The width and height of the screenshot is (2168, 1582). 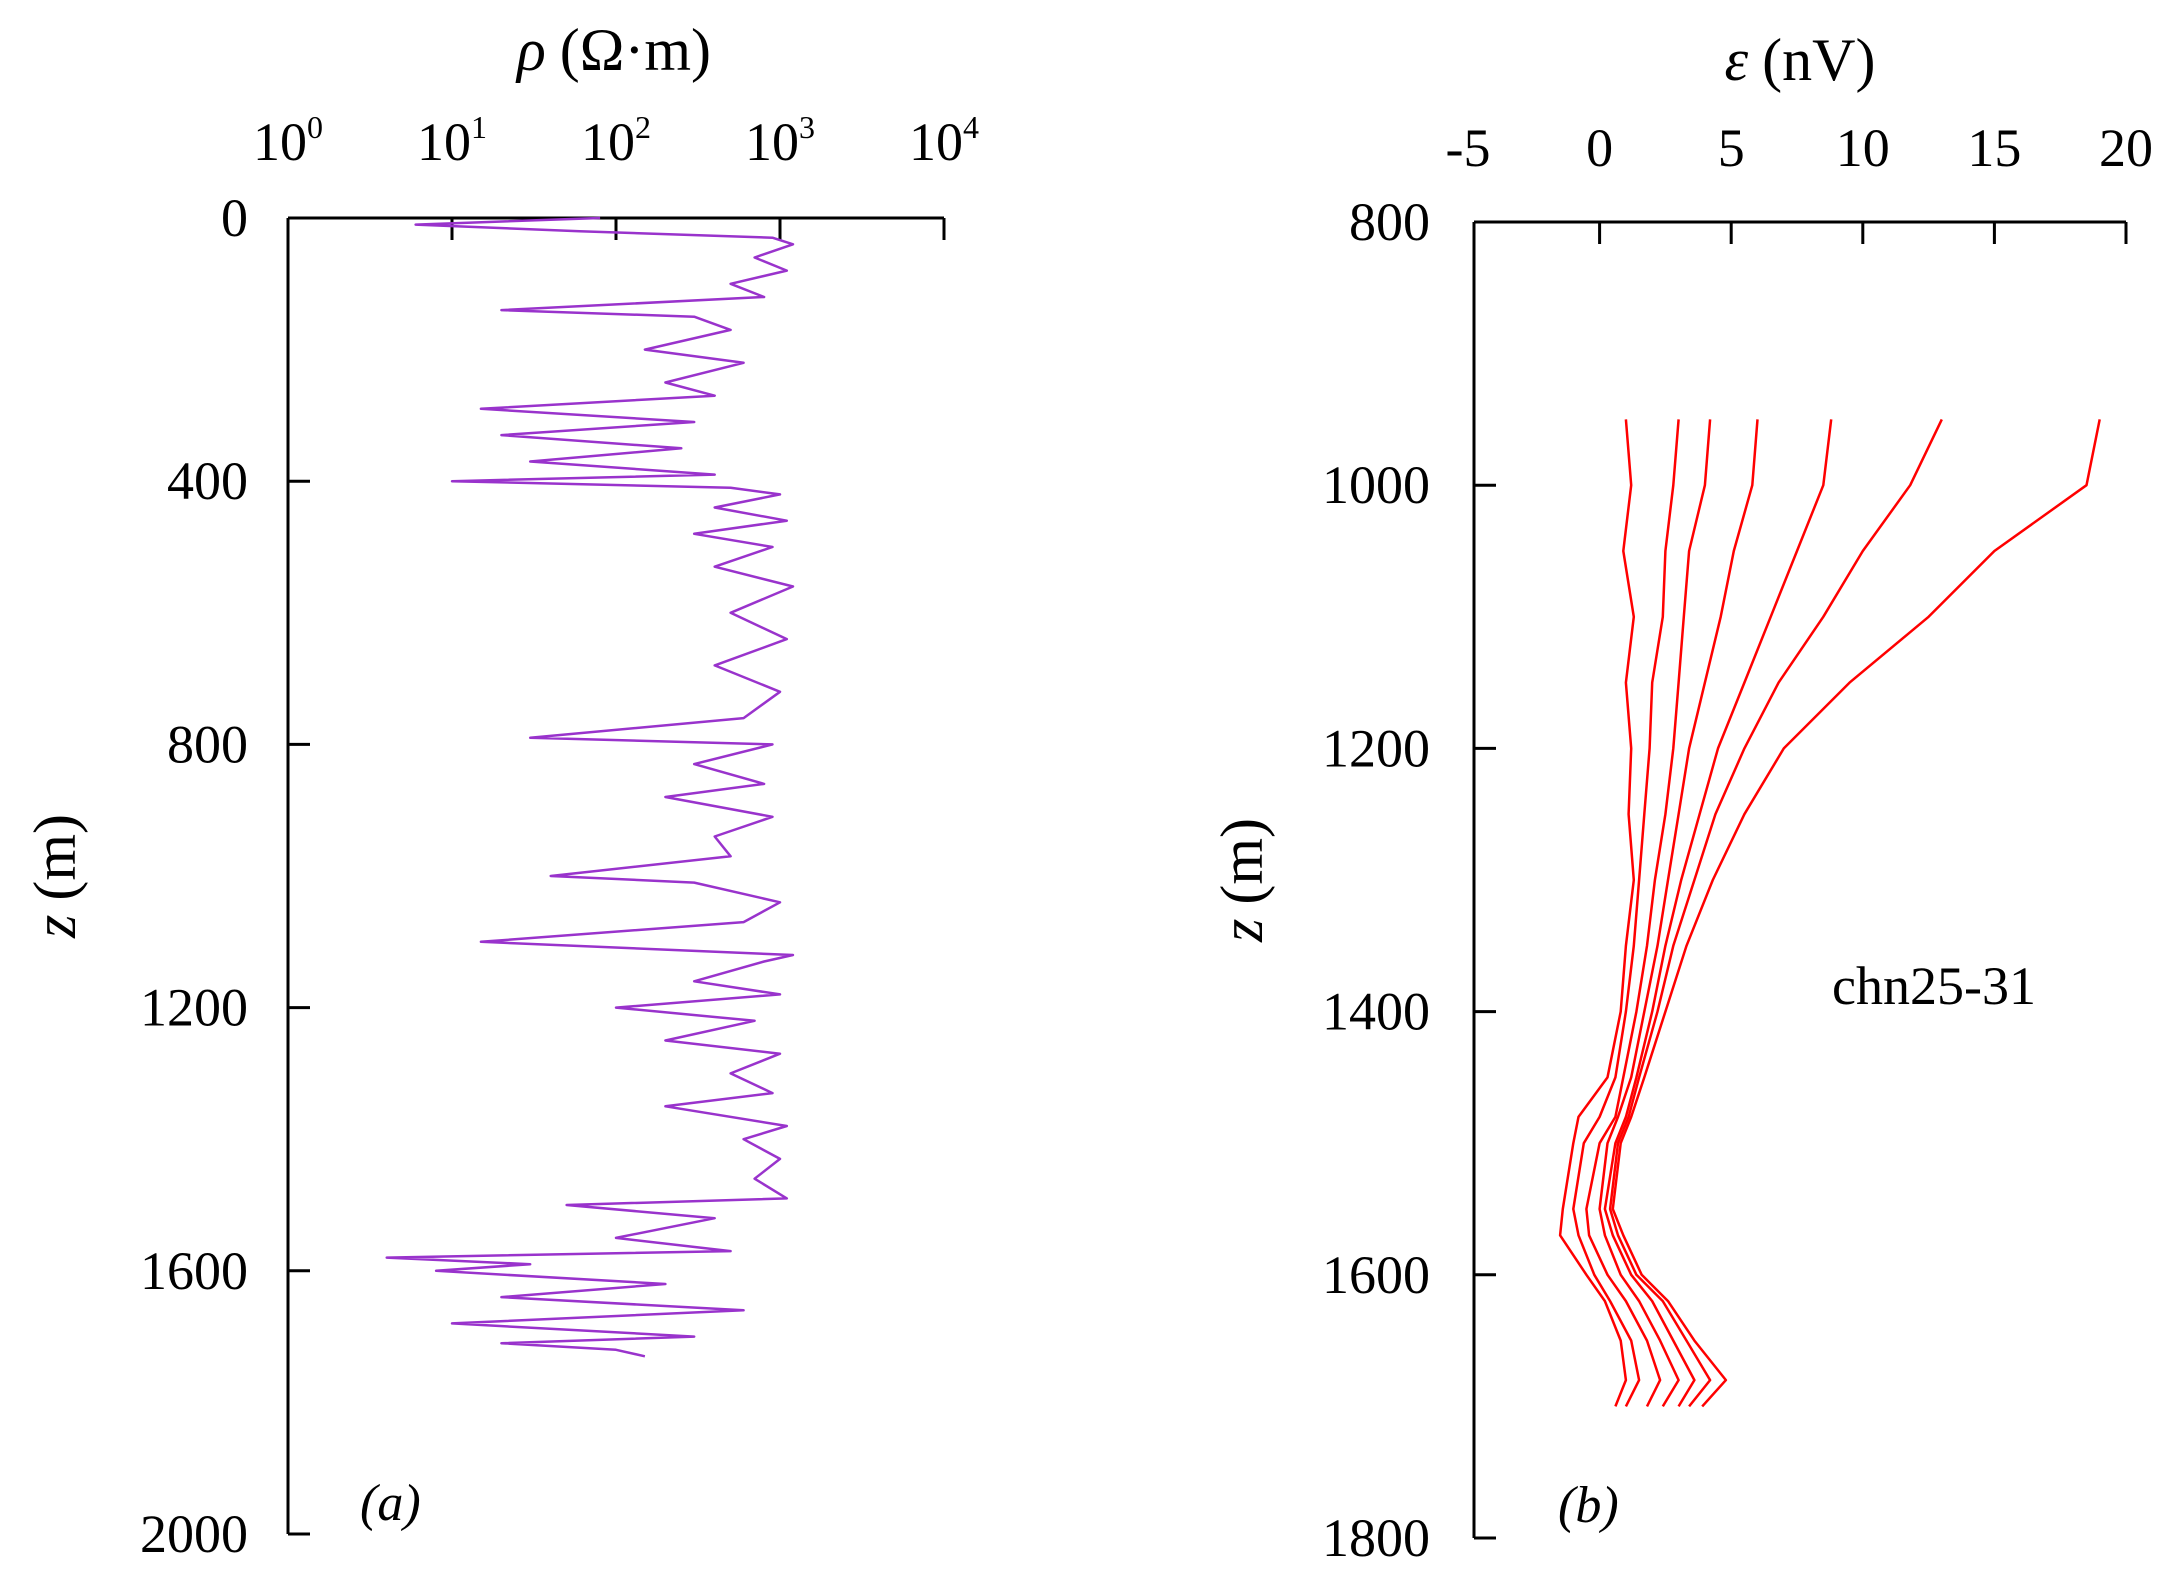 I want to click on panel-b-y-tick-label: 1800, so click(x=1376, y=1538).